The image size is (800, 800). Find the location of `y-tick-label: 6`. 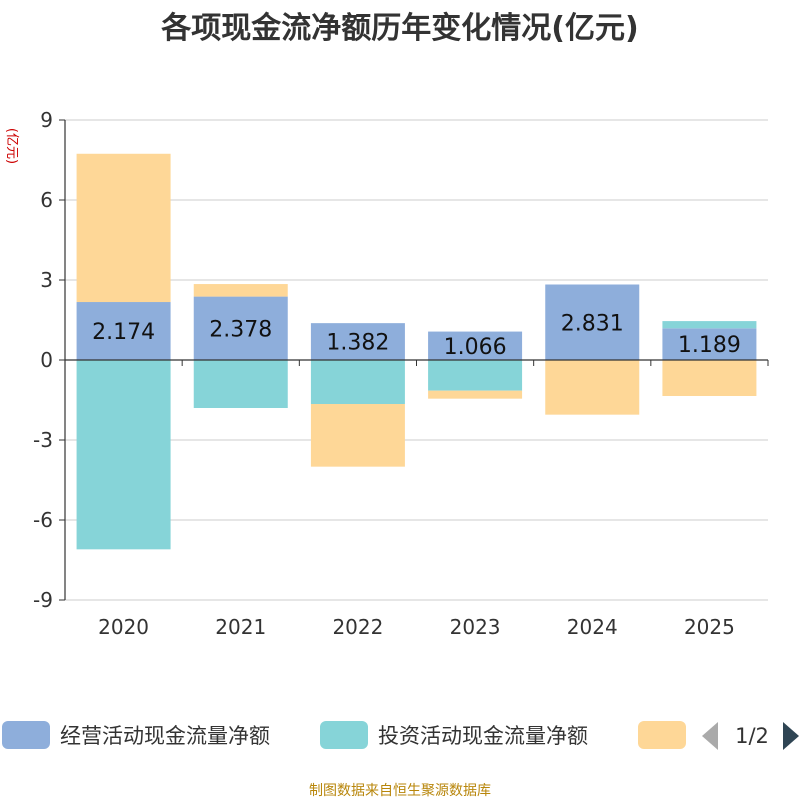

y-tick-label: 6 is located at coordinates (46, 200).